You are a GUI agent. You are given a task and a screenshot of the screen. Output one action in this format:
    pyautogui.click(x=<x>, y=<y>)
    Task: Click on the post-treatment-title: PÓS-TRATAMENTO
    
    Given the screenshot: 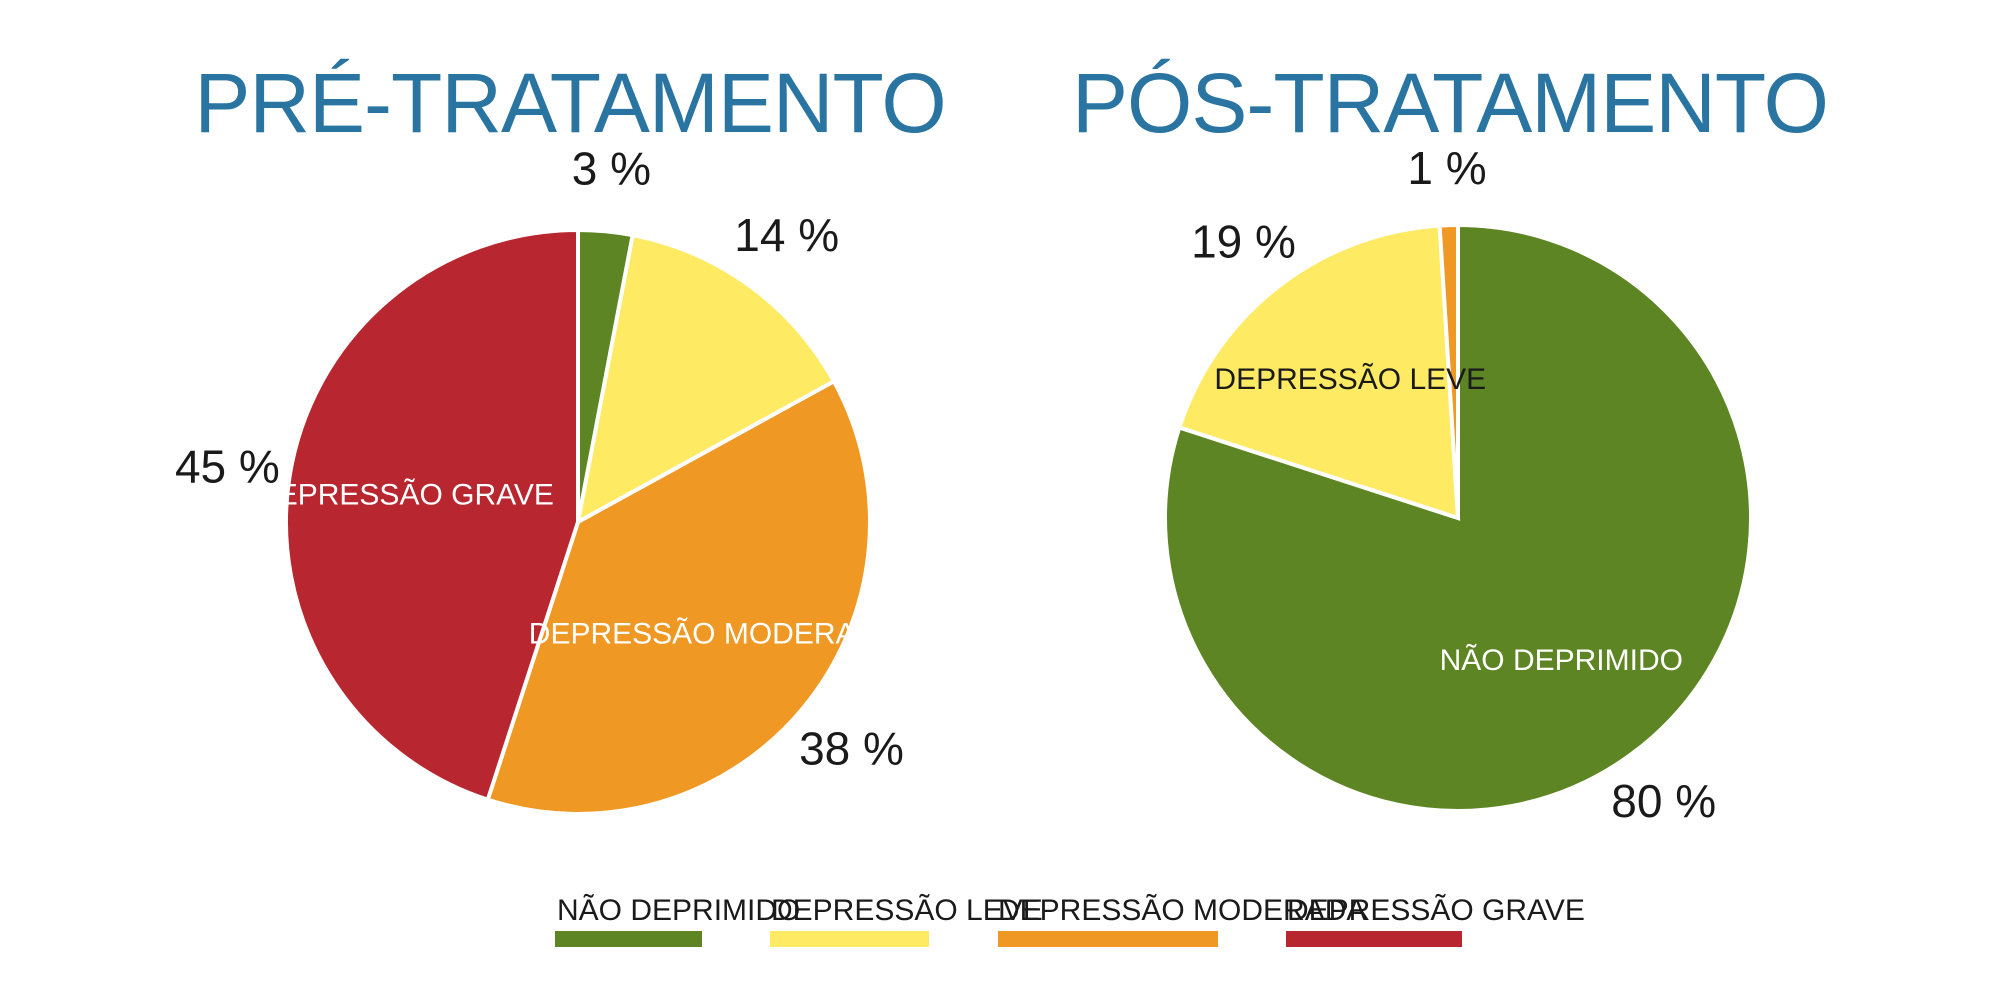 What is the action you would take?
    pyautogui.click(x=1450, y=103)
    